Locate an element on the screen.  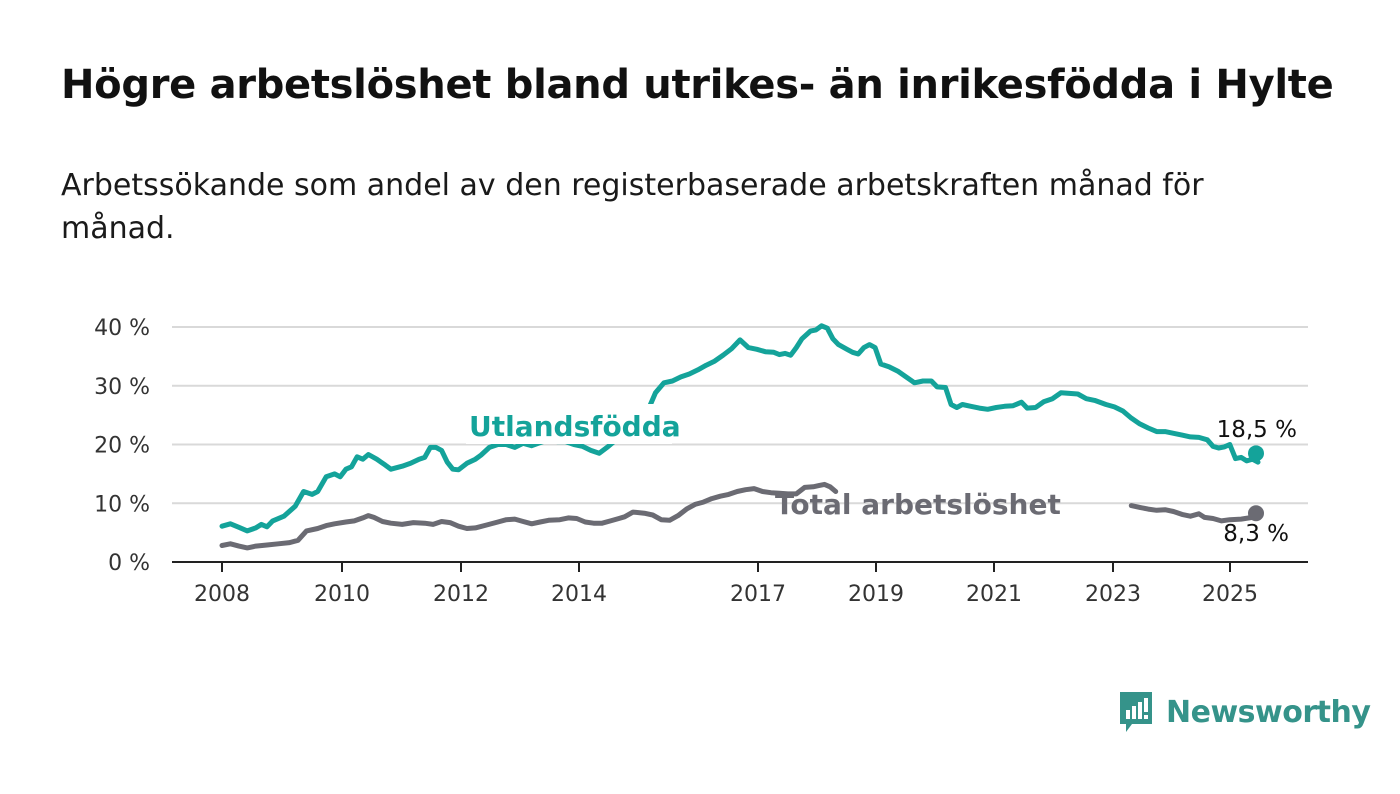
y-tick-label: 0 % is located at coordinates (129, 563).